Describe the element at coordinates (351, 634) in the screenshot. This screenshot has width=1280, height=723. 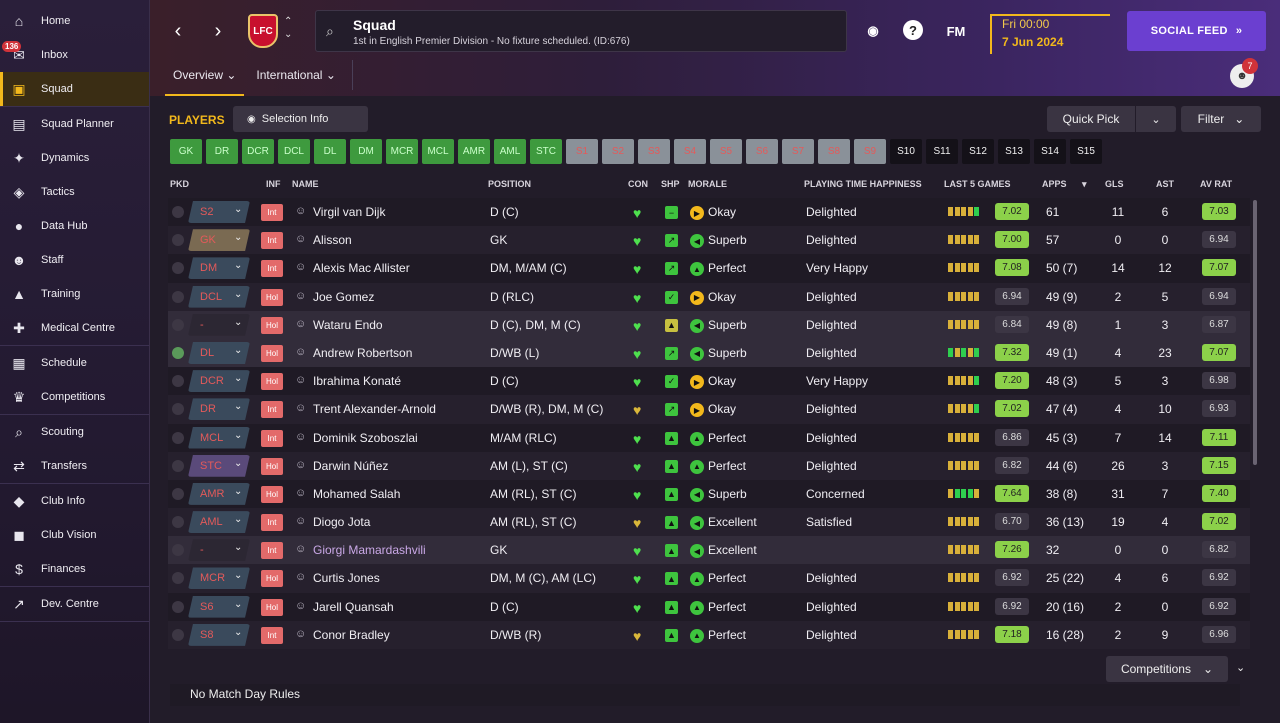
I see `player-name: Conor Bradley` at that location.